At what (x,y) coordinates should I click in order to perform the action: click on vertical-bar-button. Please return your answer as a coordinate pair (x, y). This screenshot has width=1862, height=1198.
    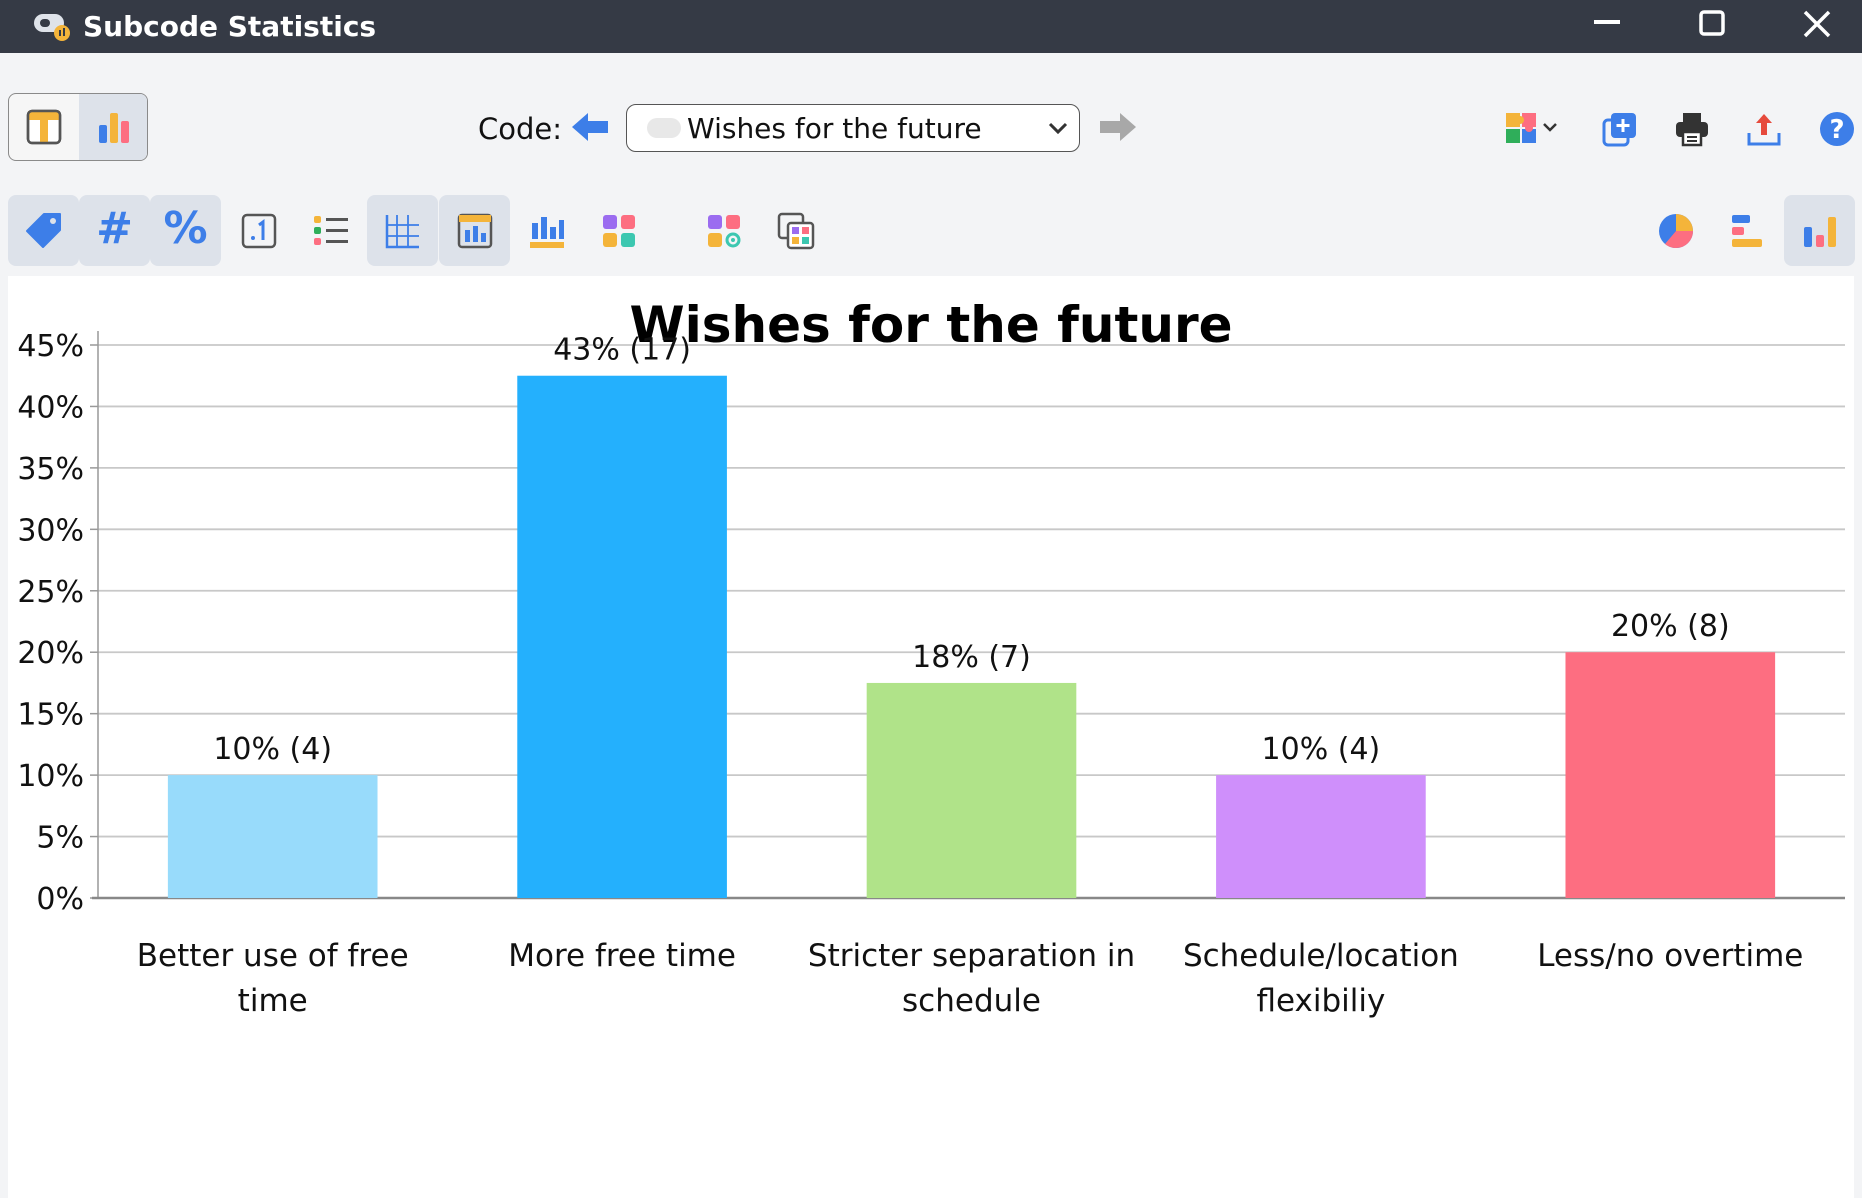
    Looking at the image, I should click on (1819, 230).